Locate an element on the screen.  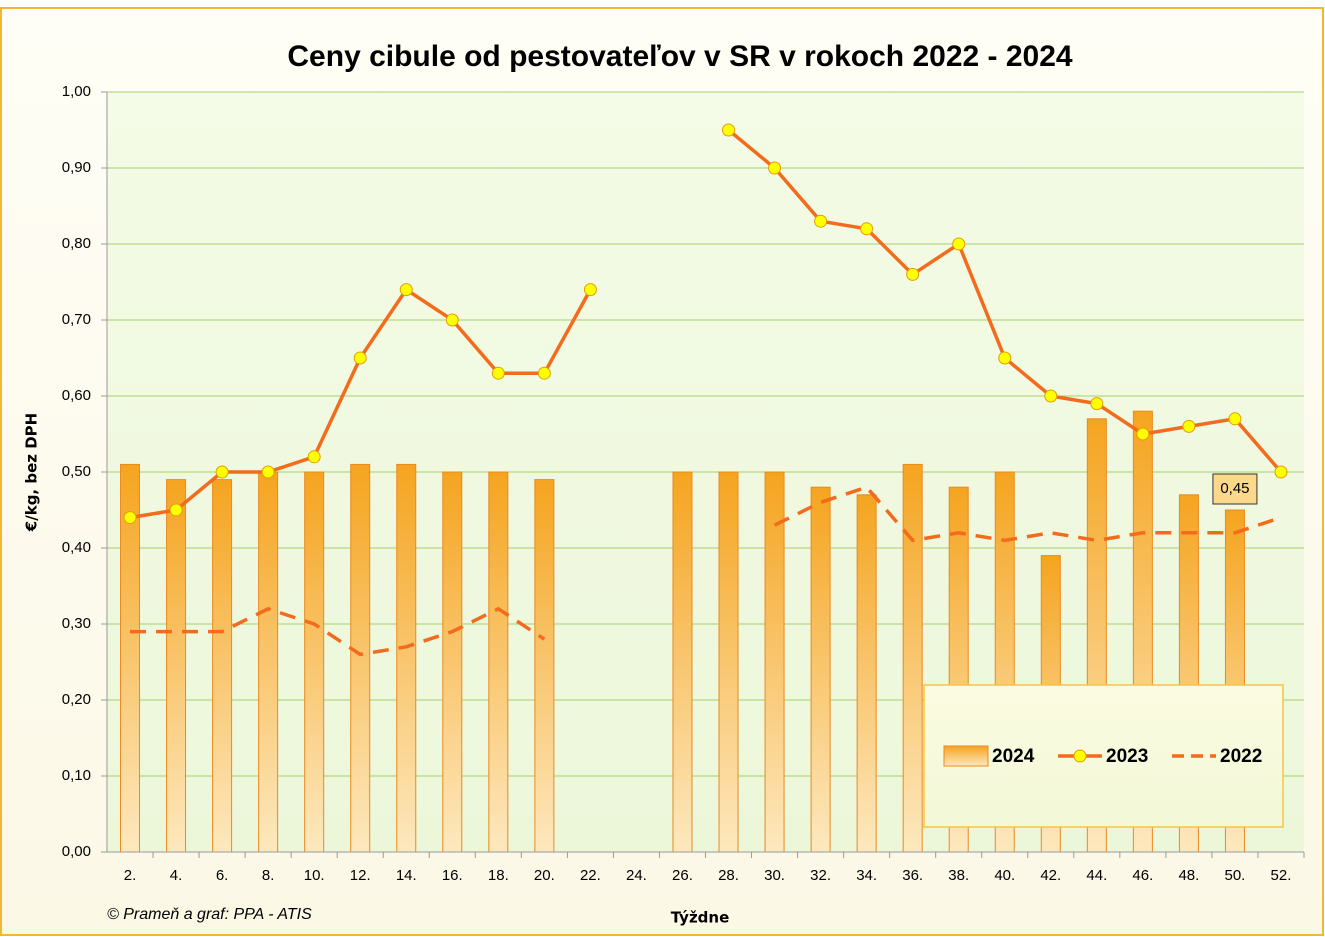
y-tick-label: 0,90 is located at coordinates (76, 167).